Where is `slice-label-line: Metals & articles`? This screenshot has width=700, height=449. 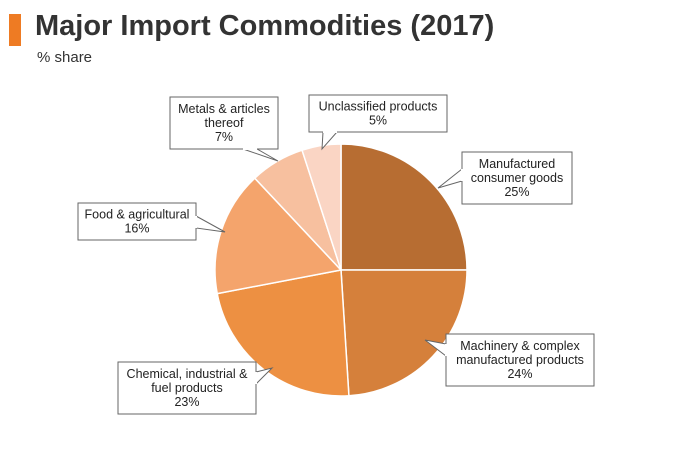
slice-label-line: Metals & articles is located at coordinates (224, 109).